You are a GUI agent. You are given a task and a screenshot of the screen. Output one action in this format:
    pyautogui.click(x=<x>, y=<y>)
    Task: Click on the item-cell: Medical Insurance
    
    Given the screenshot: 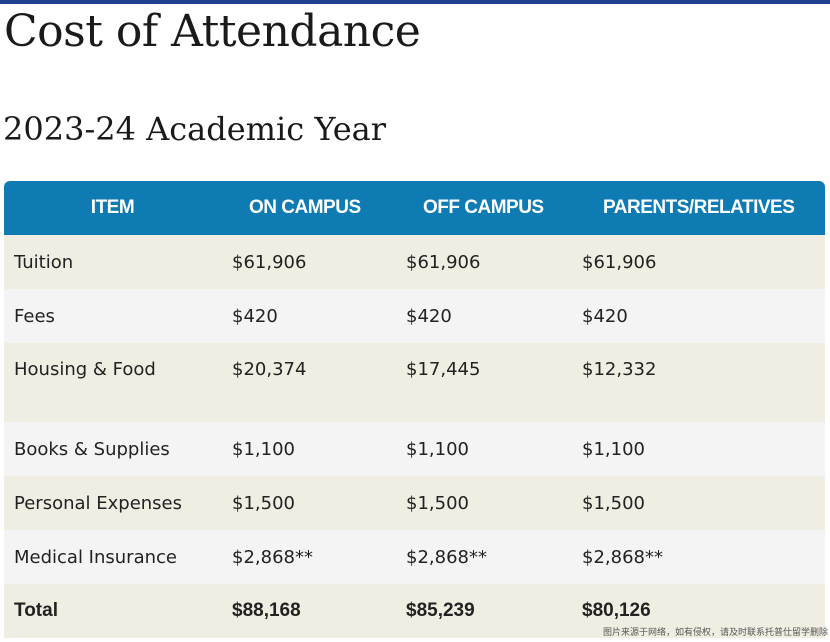 What is the action you would take?
    pyautogui.click(x=95, y=557)
    